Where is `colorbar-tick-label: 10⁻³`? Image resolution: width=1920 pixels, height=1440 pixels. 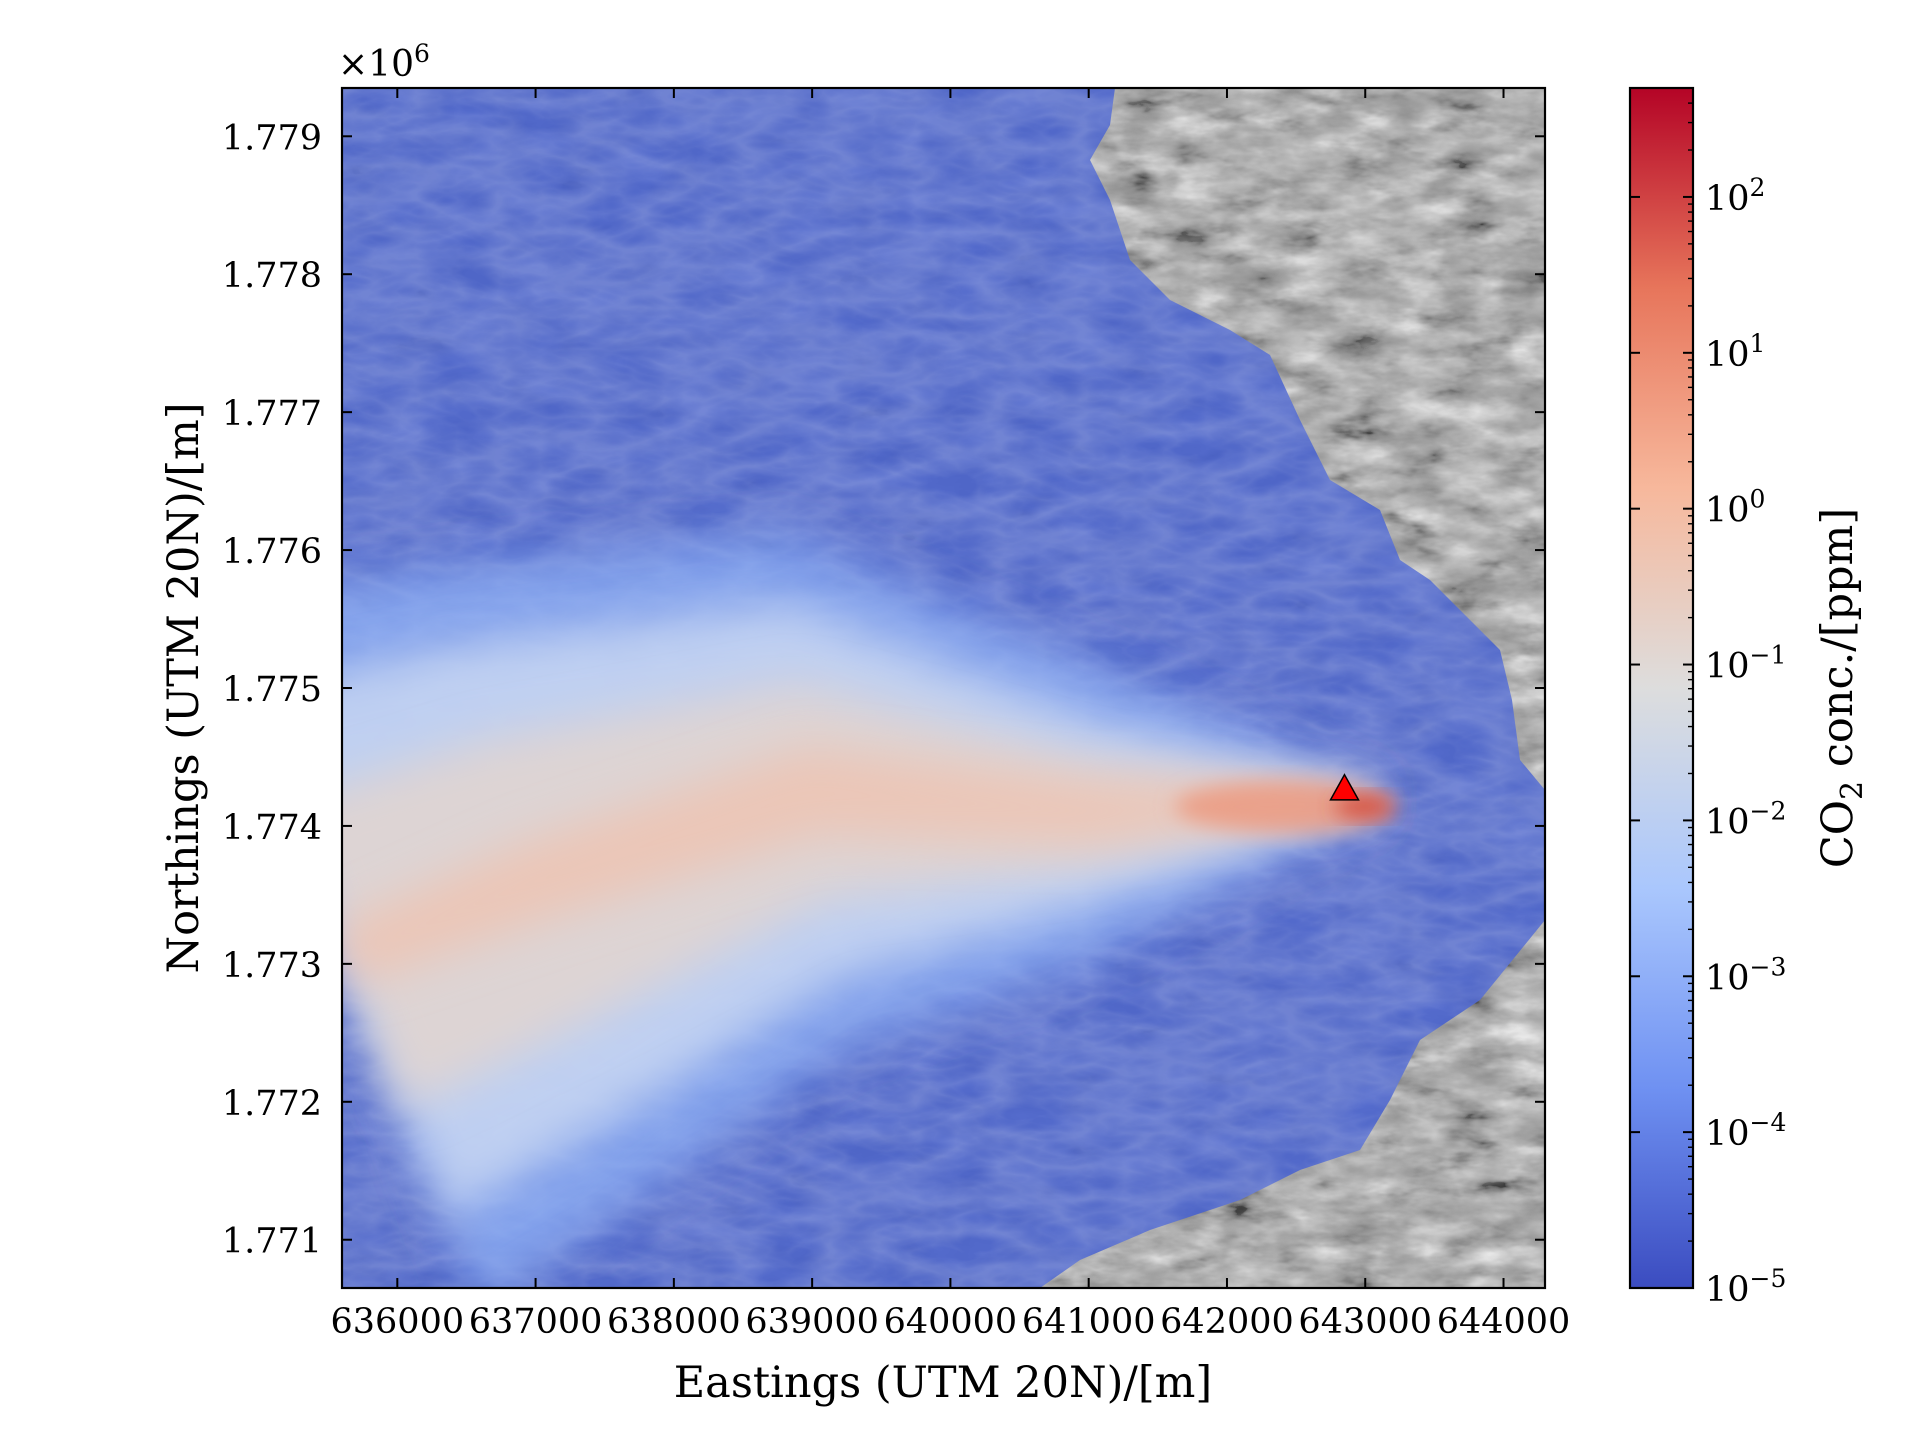
colorbar-tick-label: 10⁻³ is located at coordinates (1745, 975).